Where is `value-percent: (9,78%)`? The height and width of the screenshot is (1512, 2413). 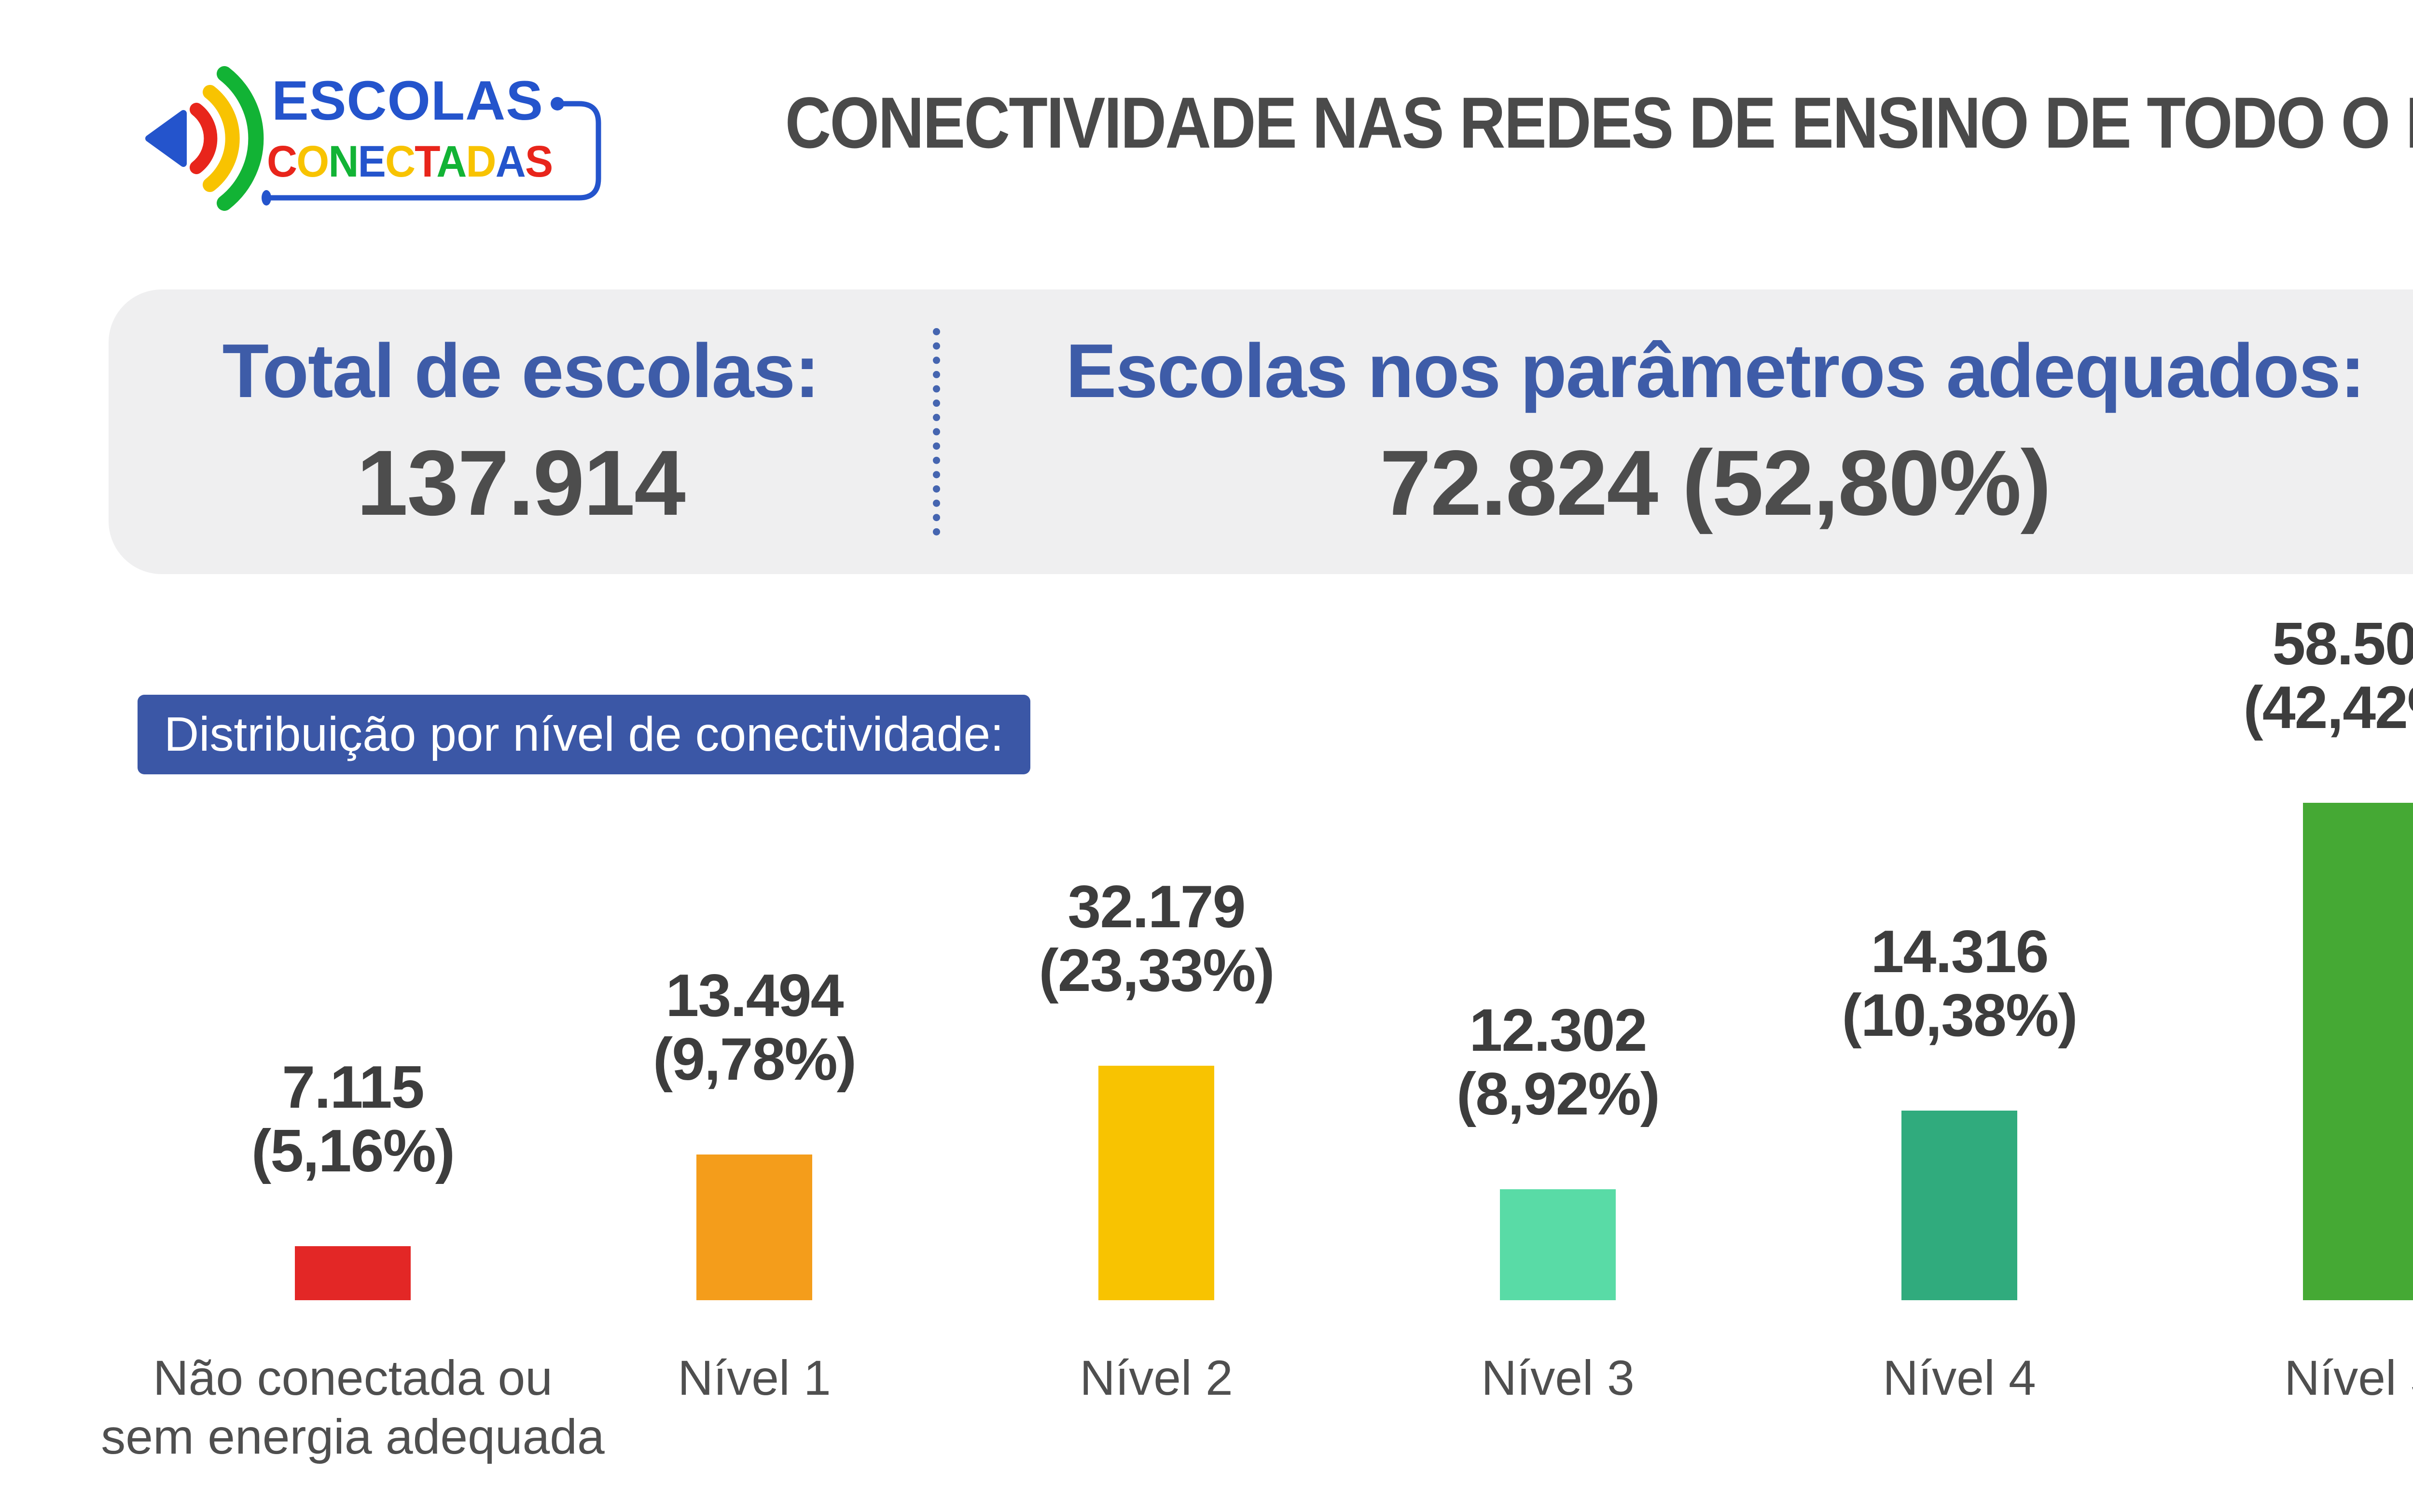
value-percent: (9,78%) is located at coordinates (754, 1059).